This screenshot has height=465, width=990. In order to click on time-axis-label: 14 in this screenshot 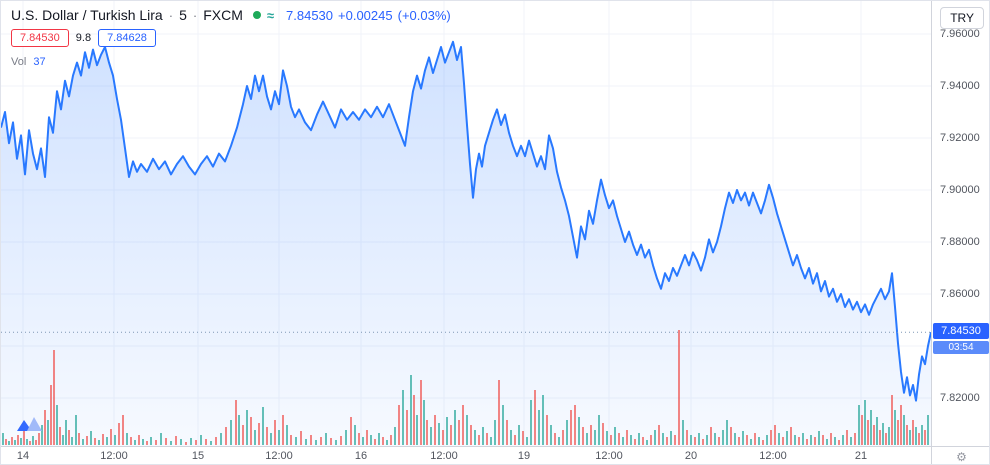, I will do `click(23, 456)`.